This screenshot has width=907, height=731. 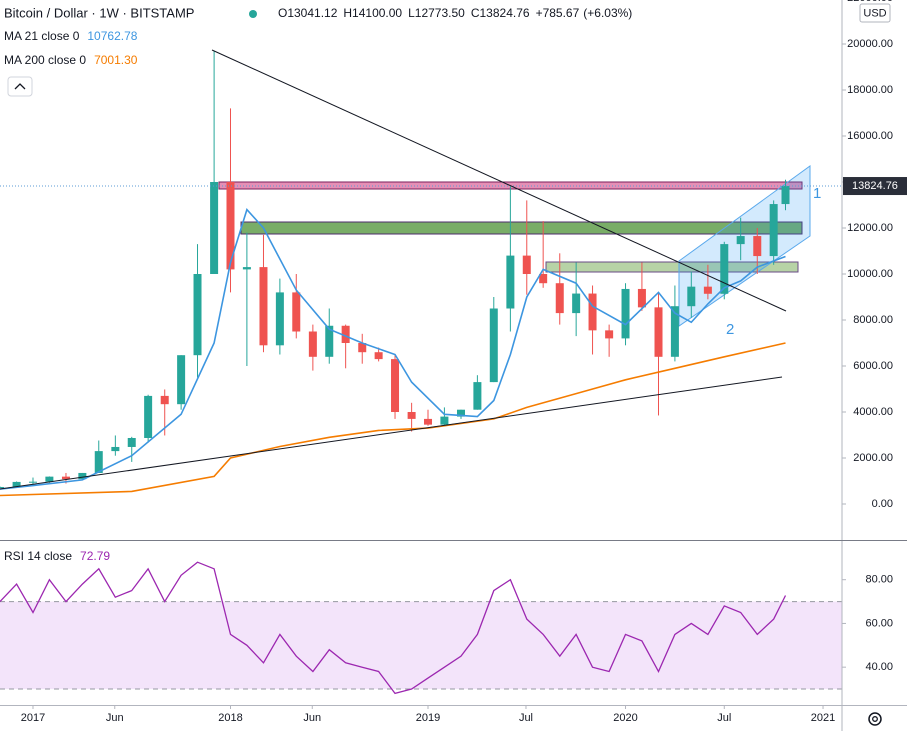 I want to click on y-tick-label: 18000.00, so click(x=870, y=90).